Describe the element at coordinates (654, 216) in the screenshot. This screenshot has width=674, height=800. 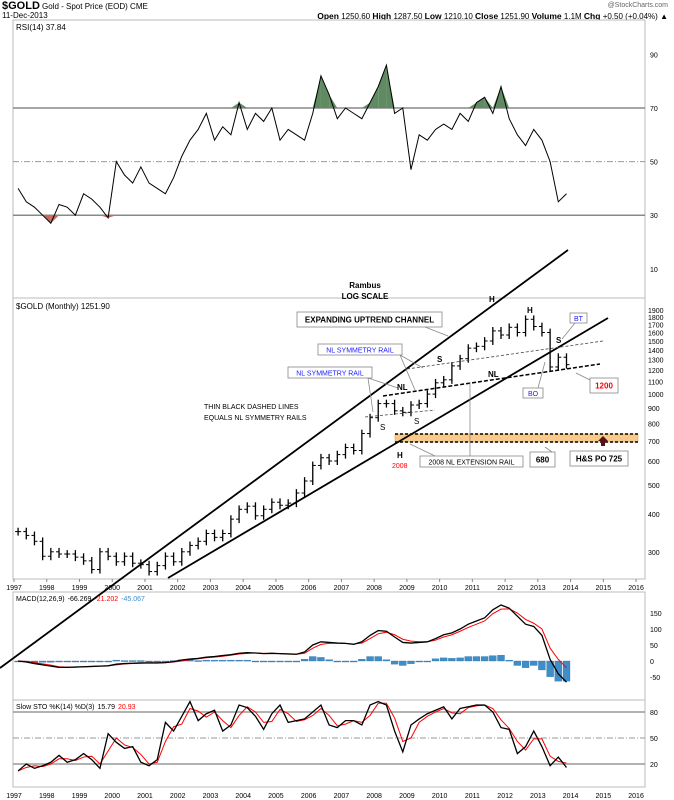
I see `rsi-tick-label: 30` at that location.